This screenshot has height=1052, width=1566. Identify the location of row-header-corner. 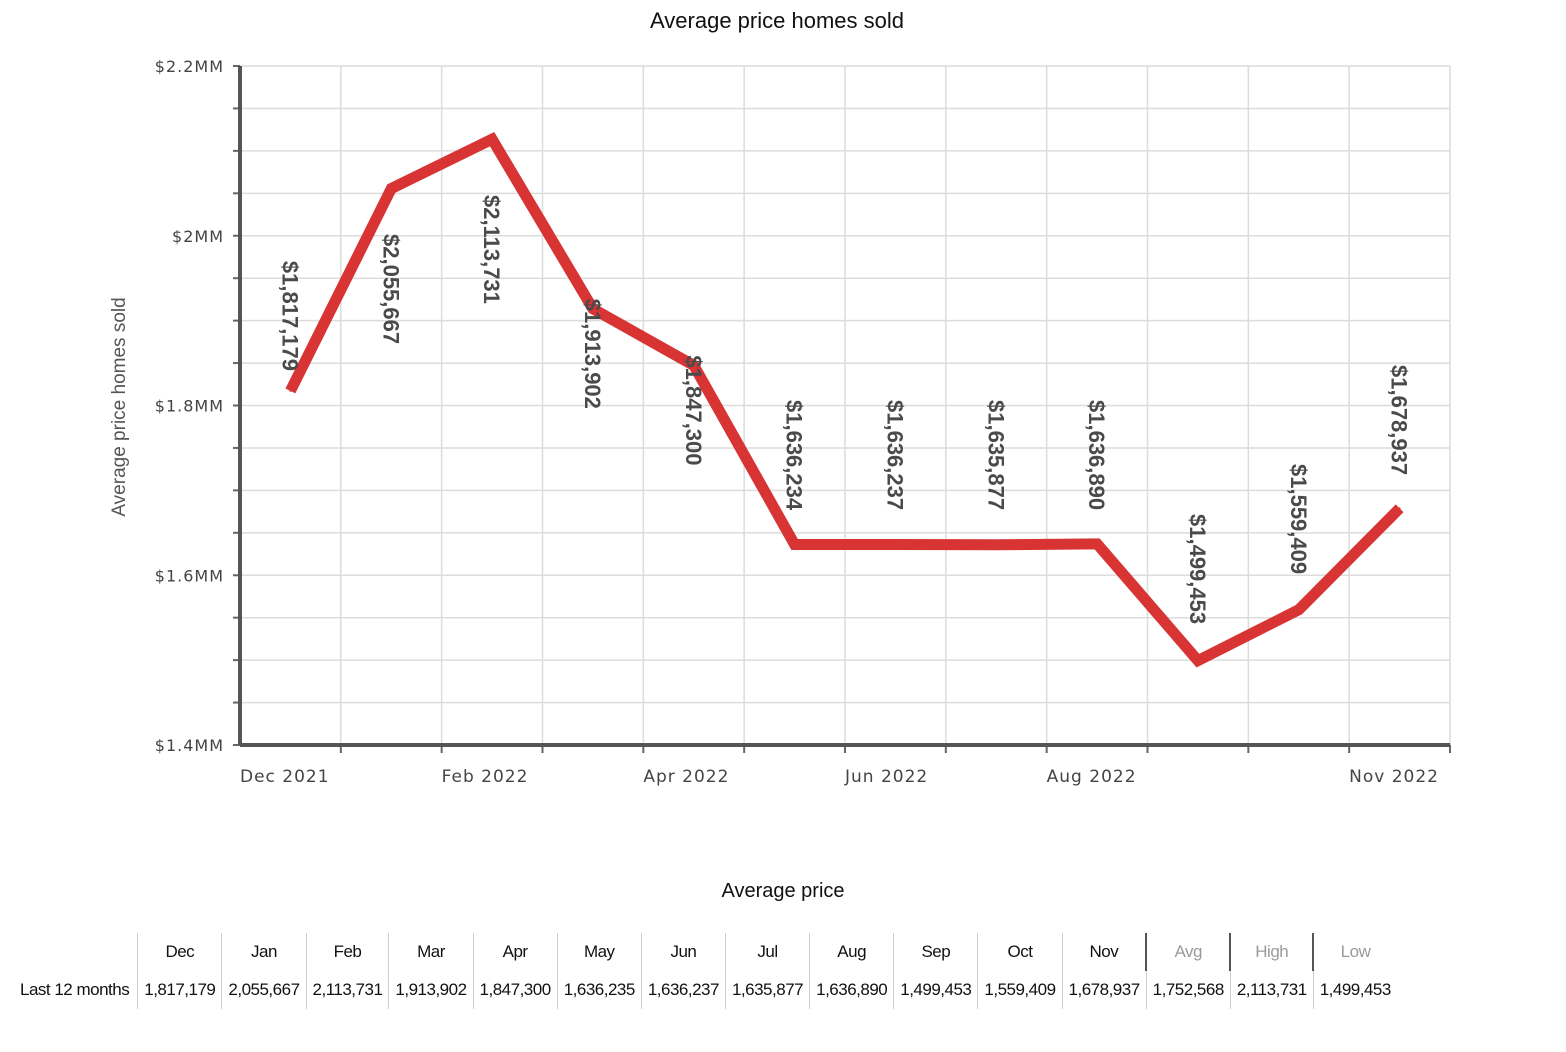
(75, 952).